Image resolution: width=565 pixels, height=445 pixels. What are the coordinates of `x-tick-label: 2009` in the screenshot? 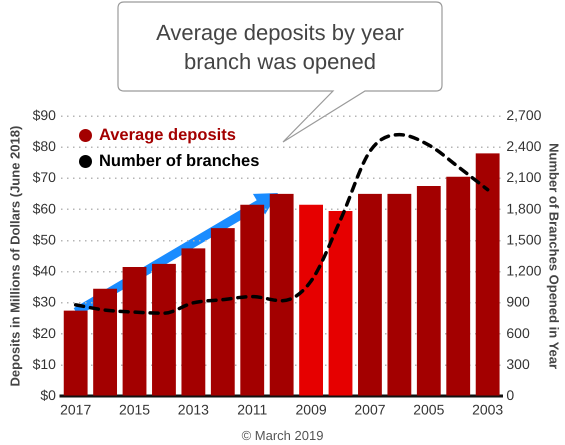 It's located at (311, 409).